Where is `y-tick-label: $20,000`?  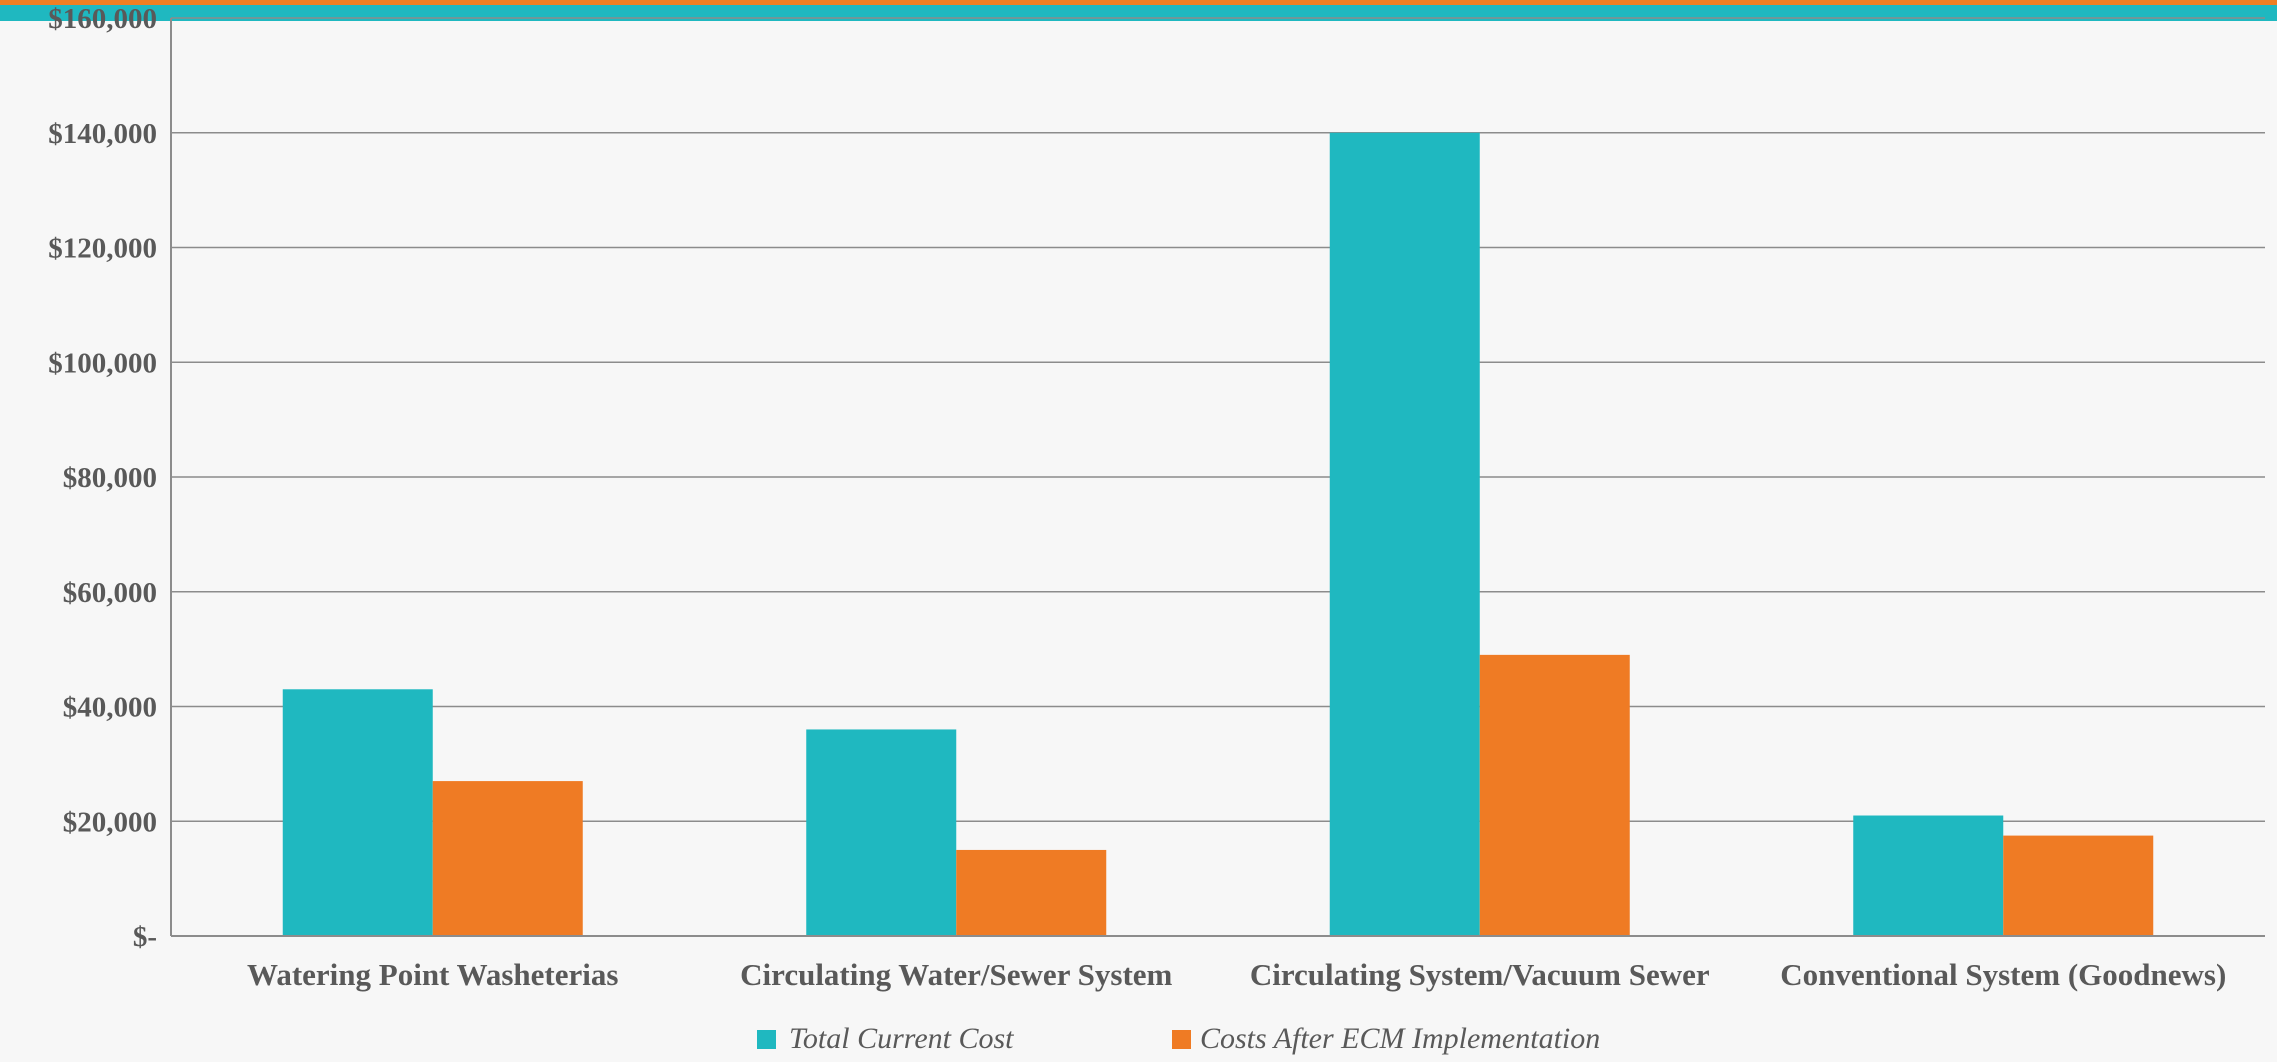 y-tick-label: $20,000 is located at coordinates (110, 822).